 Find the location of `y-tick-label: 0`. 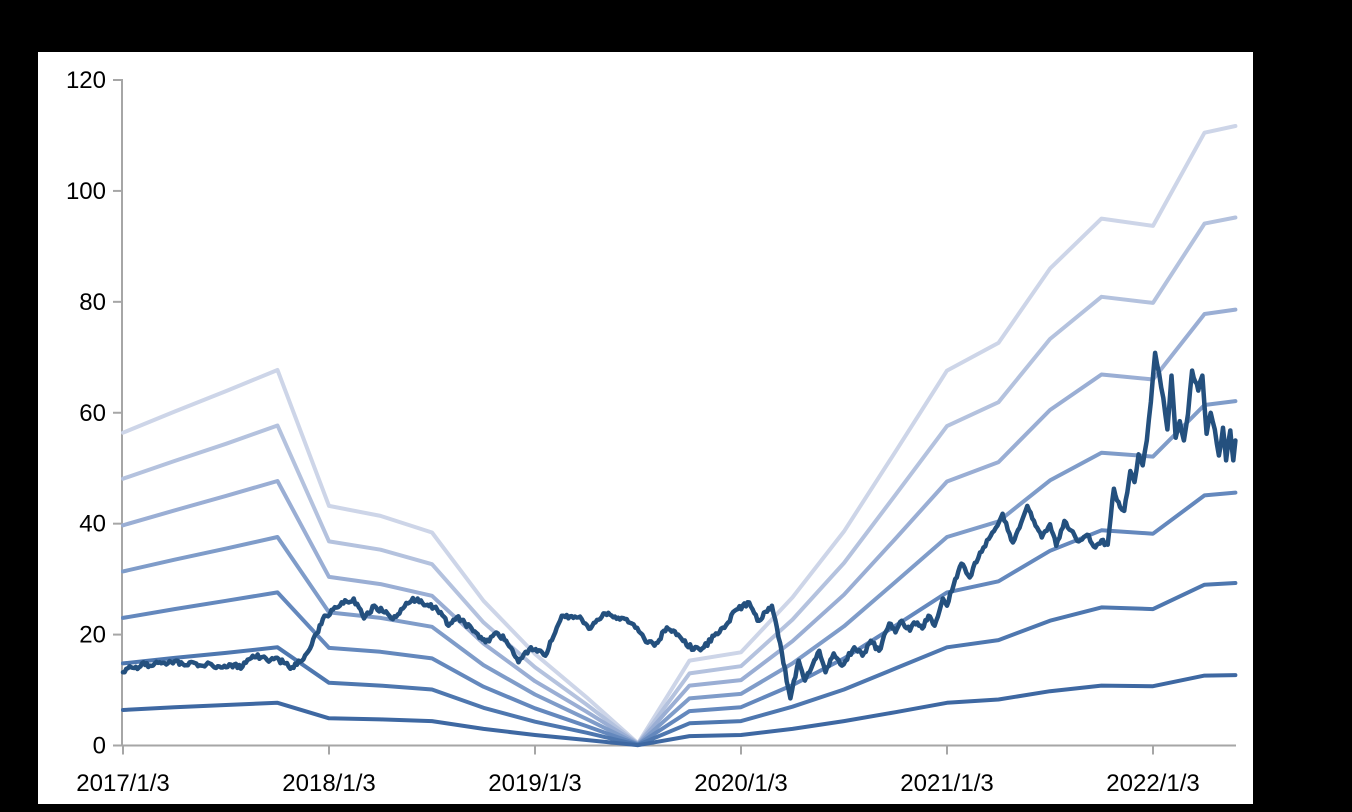

y-tick-label: 0 is located at coordinates (99, 746).